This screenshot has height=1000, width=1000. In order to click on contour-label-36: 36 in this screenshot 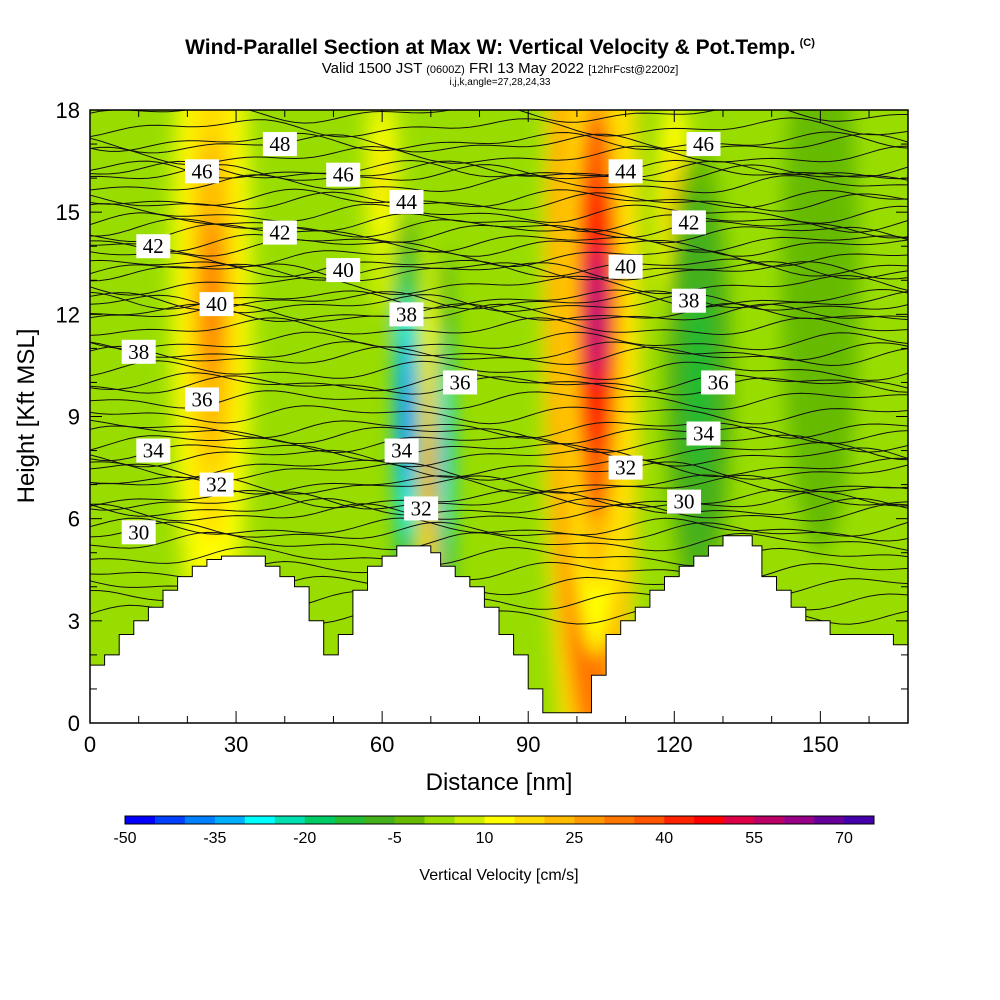, I will do `click(201, 399)`.